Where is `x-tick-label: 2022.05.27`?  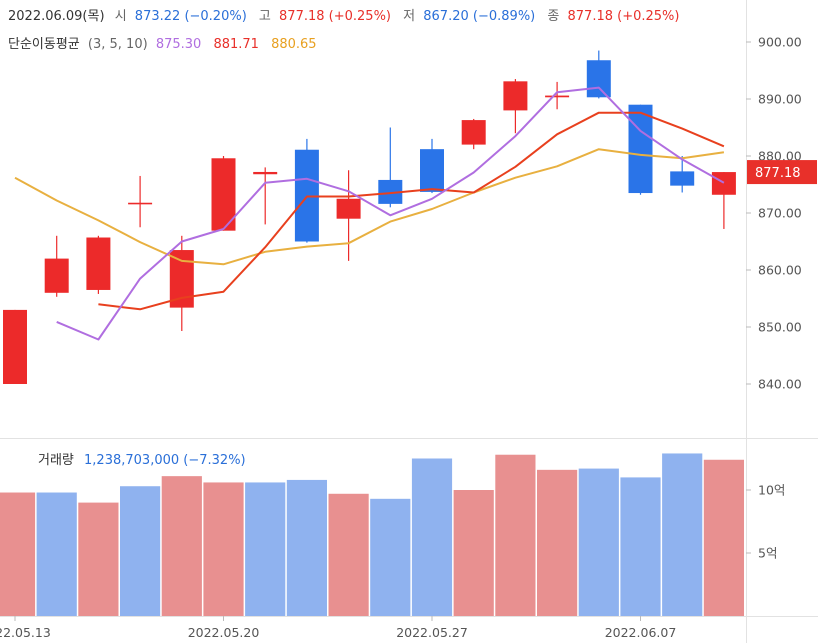 x-tick-label: 2022.05.27 is located at coordinates (432, 632).